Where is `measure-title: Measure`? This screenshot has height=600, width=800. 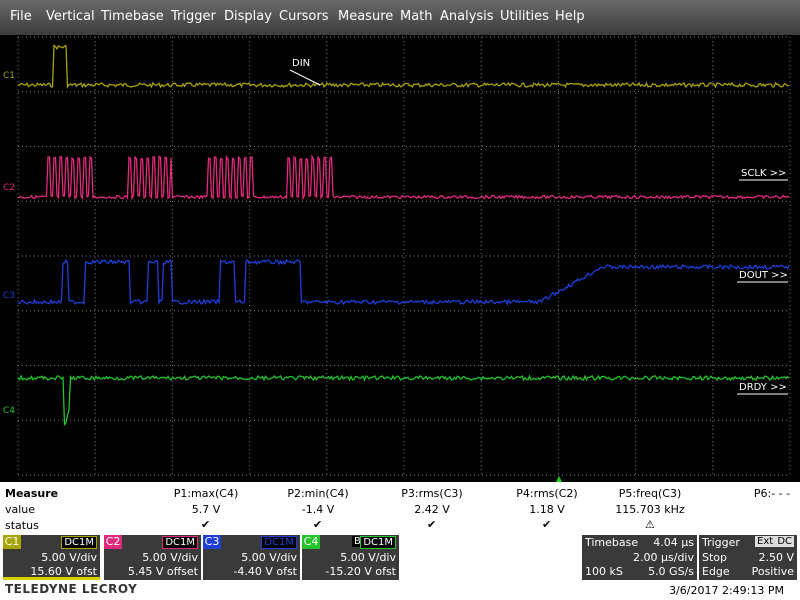 measure-title: Measure is located at coordinates (32, 493).